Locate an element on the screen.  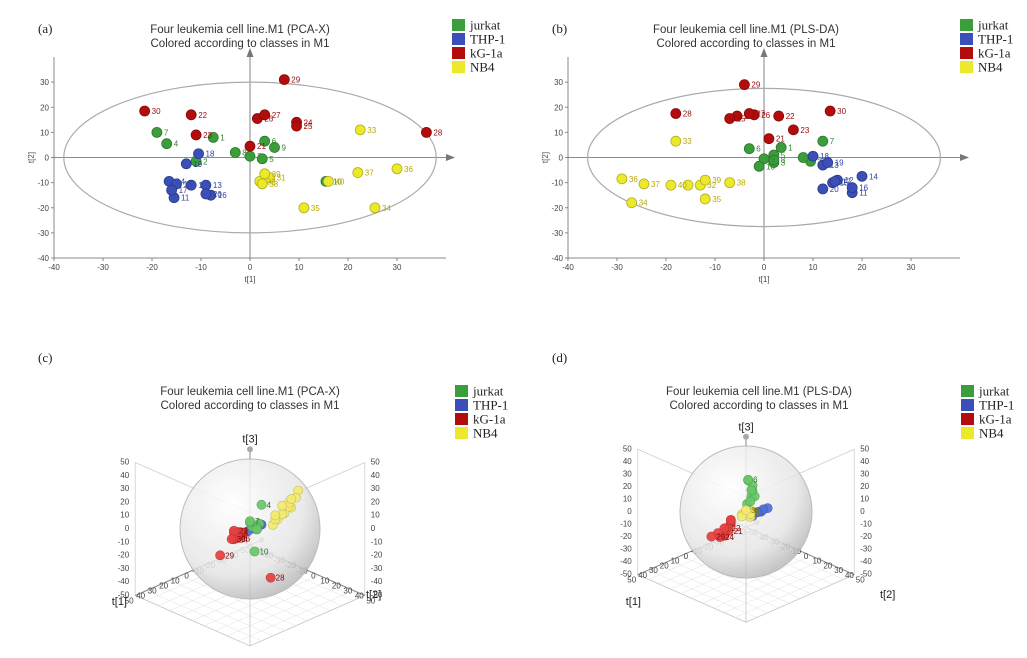
point-label: 23 is located at coordinates (243, 533).